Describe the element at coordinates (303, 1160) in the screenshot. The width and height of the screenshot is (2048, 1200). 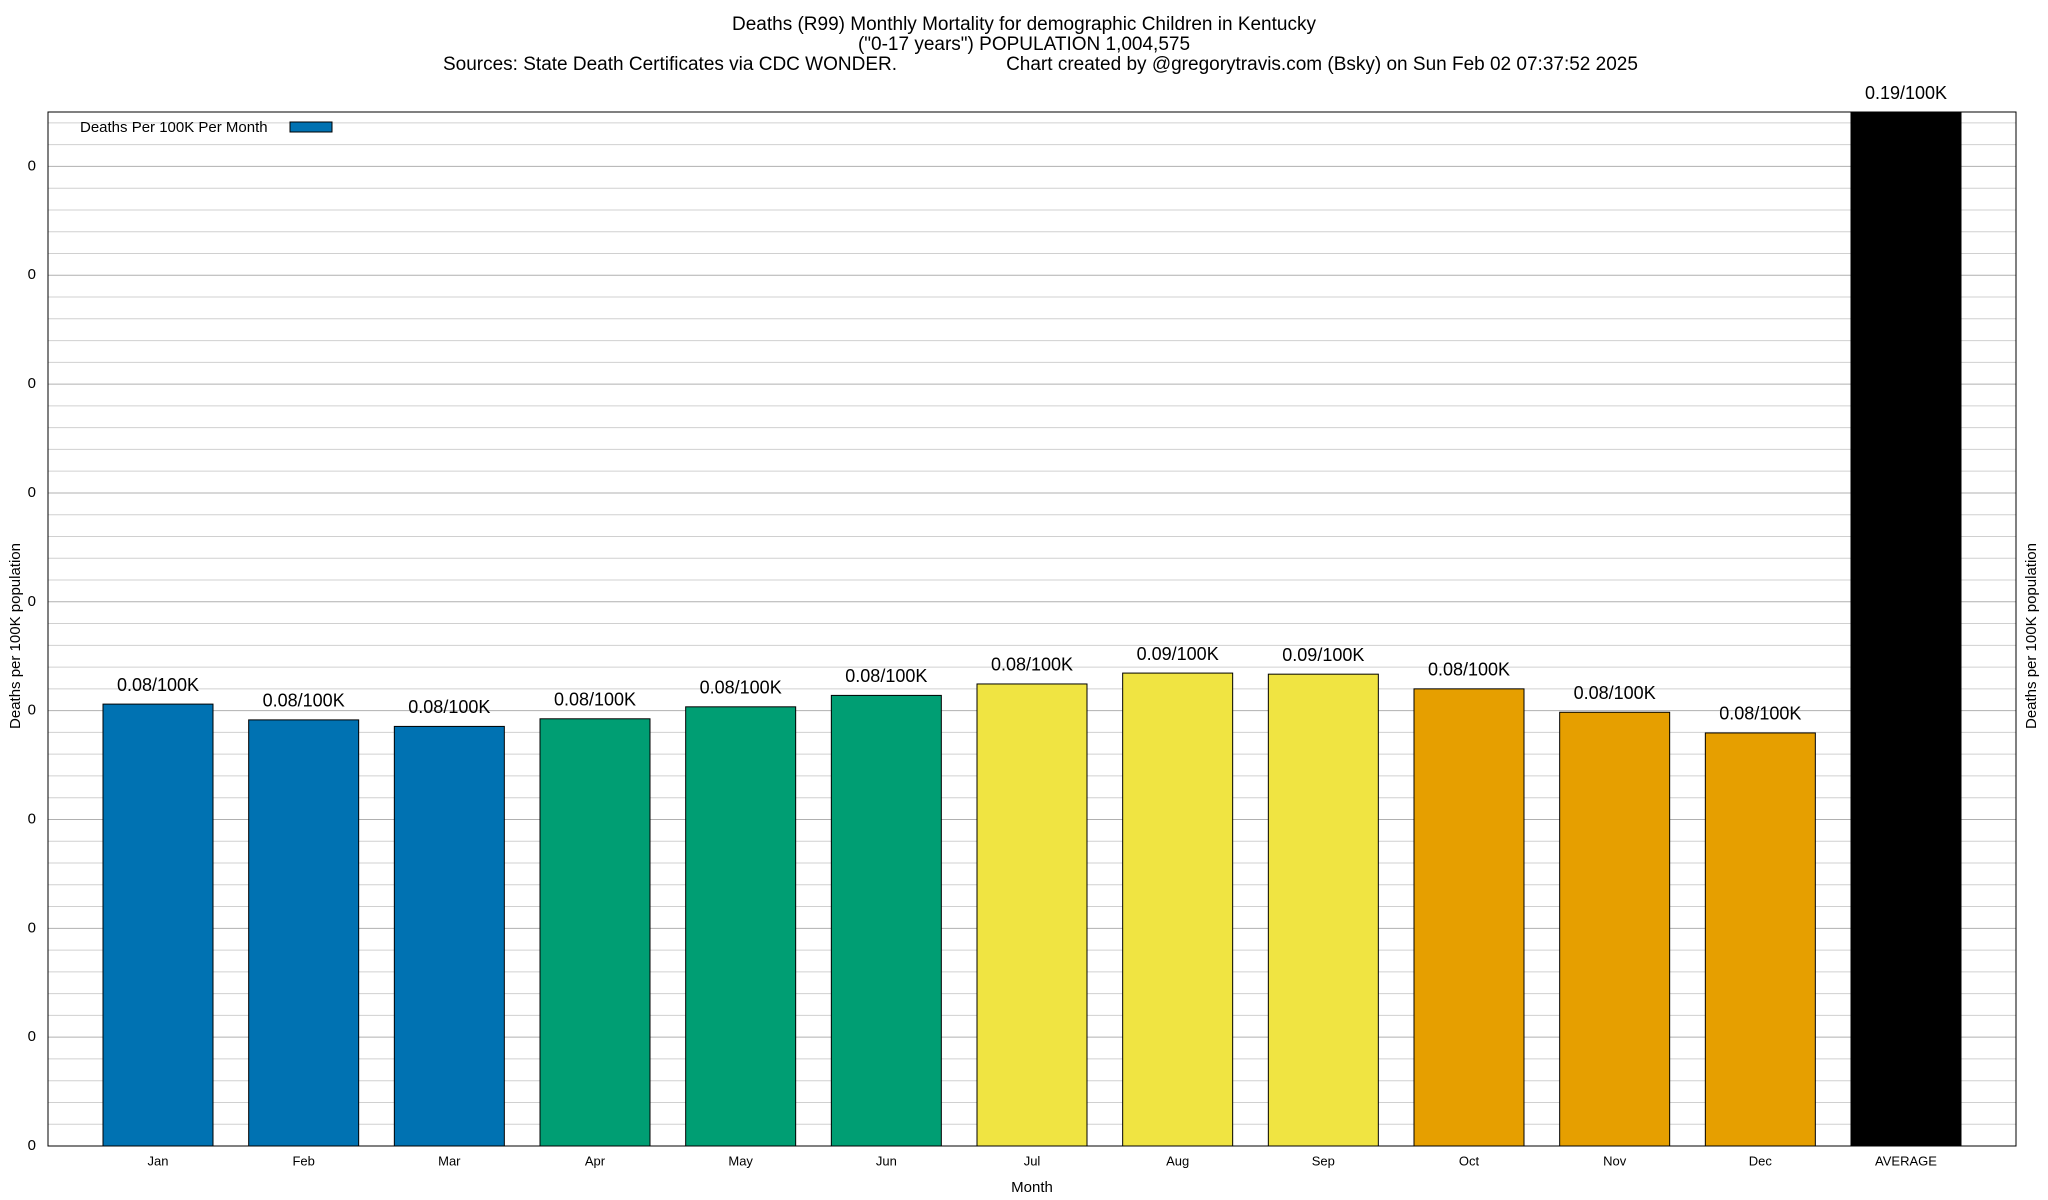
I see `x-tick-label: Feb` at that location.